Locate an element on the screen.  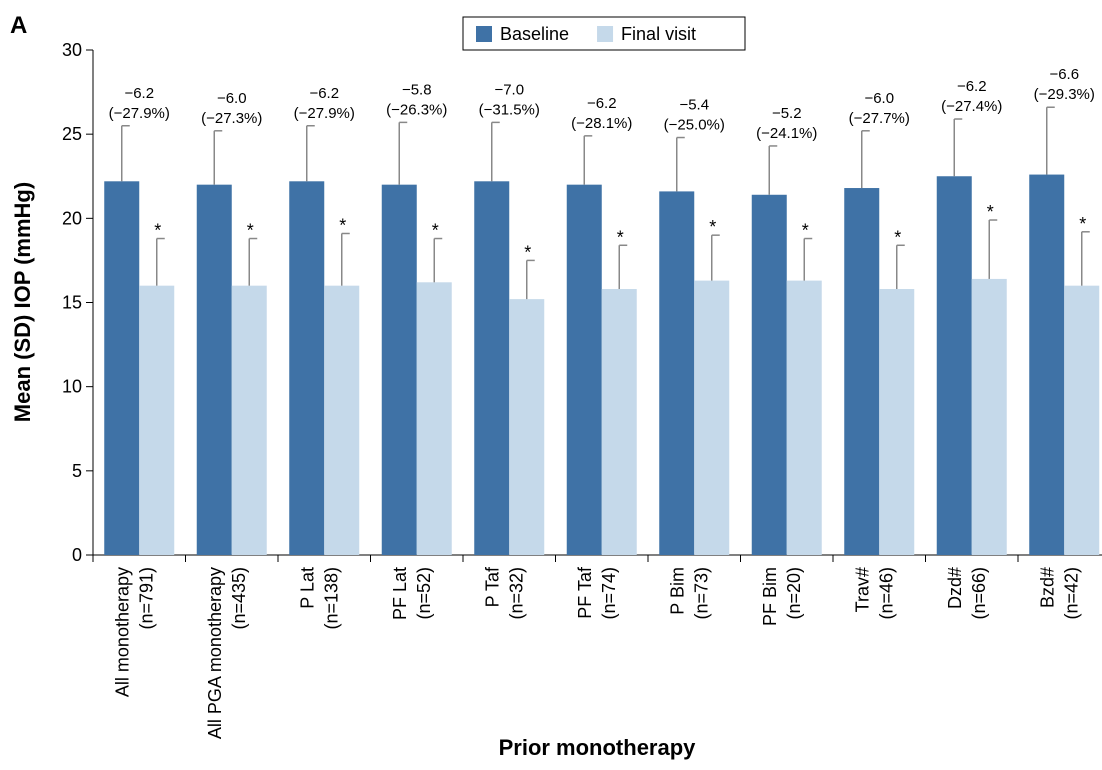
x-tick-label: All monotherapy is located at coordinates (122, 632).